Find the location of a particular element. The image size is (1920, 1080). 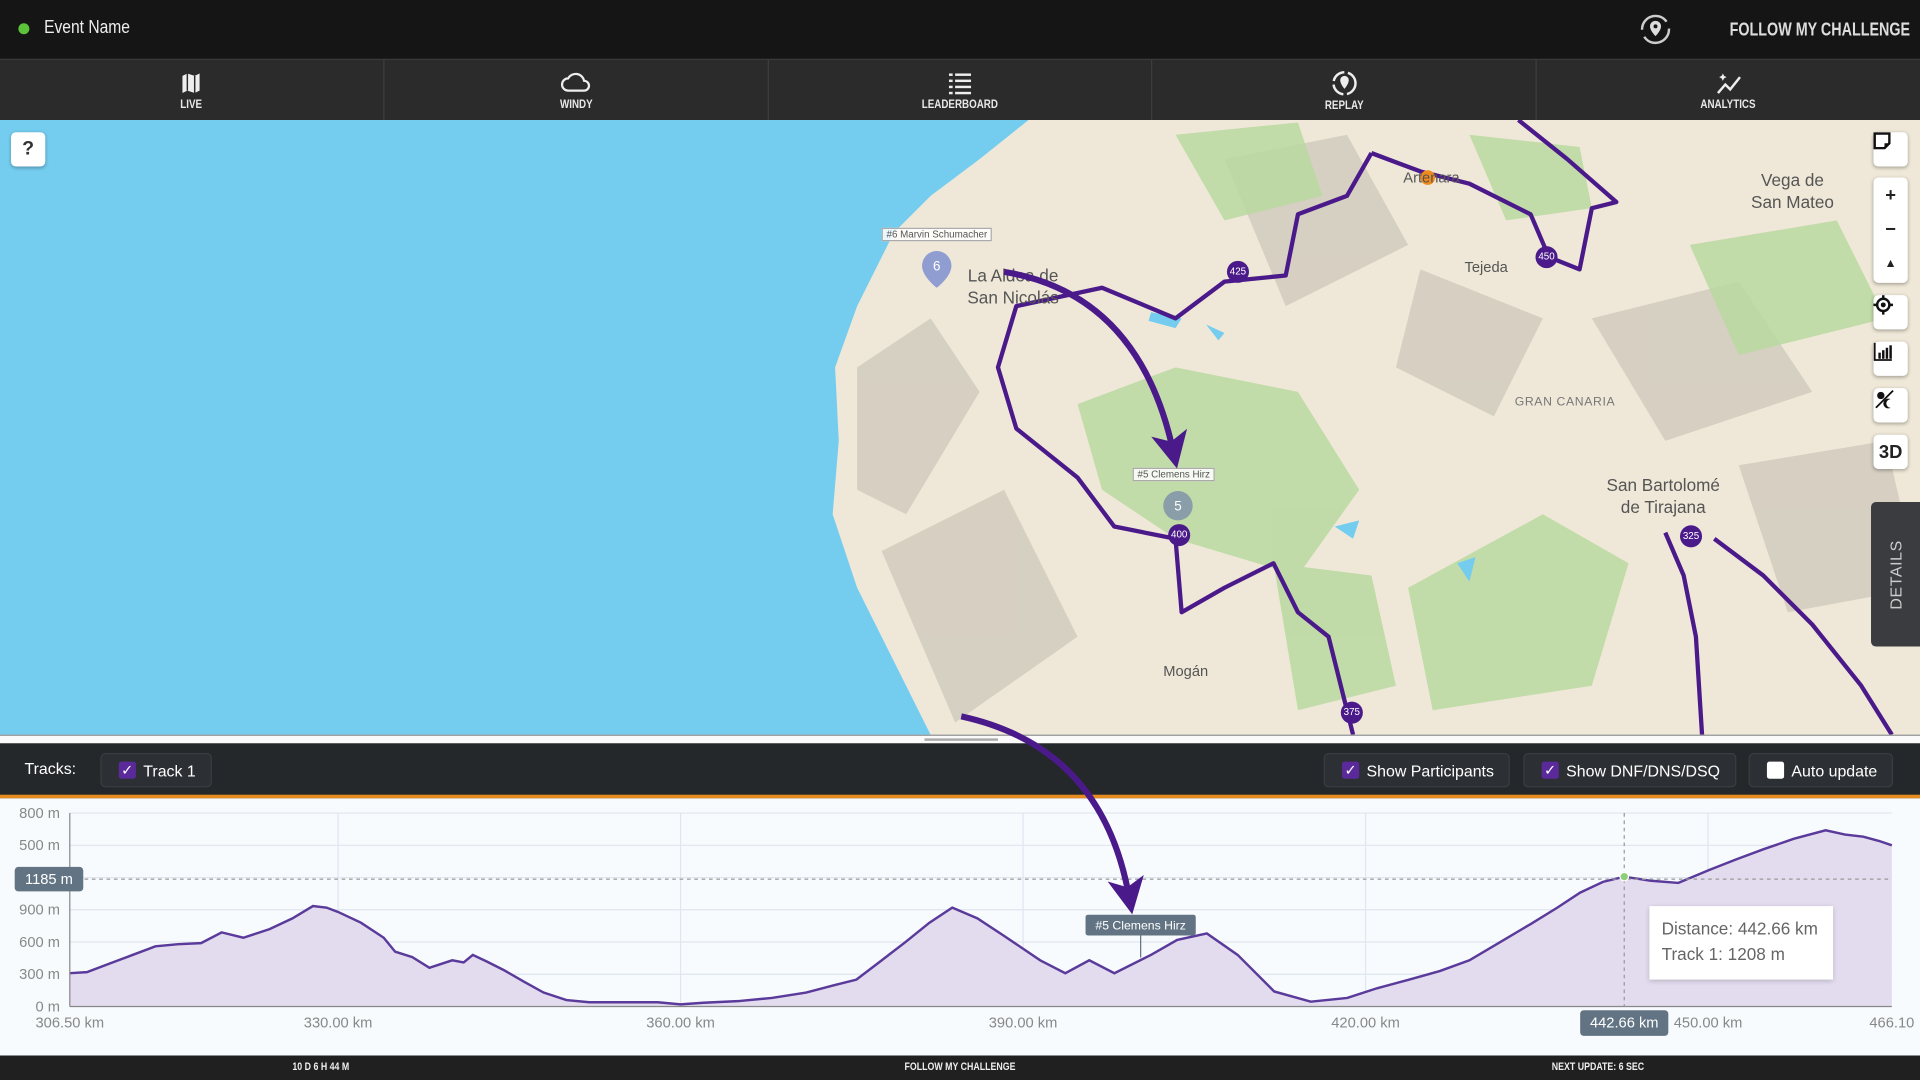

y-tick-label: 0 m is located at coordinates (48, 1007).